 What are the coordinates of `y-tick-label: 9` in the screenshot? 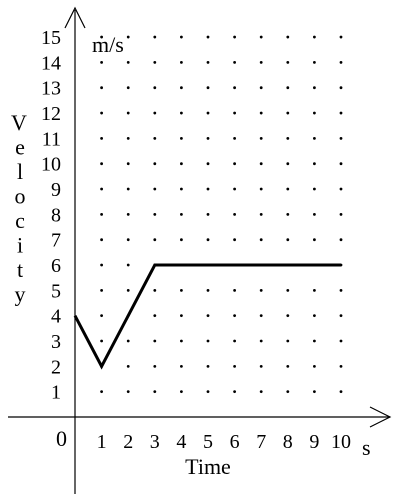 It's located at (56, 190).